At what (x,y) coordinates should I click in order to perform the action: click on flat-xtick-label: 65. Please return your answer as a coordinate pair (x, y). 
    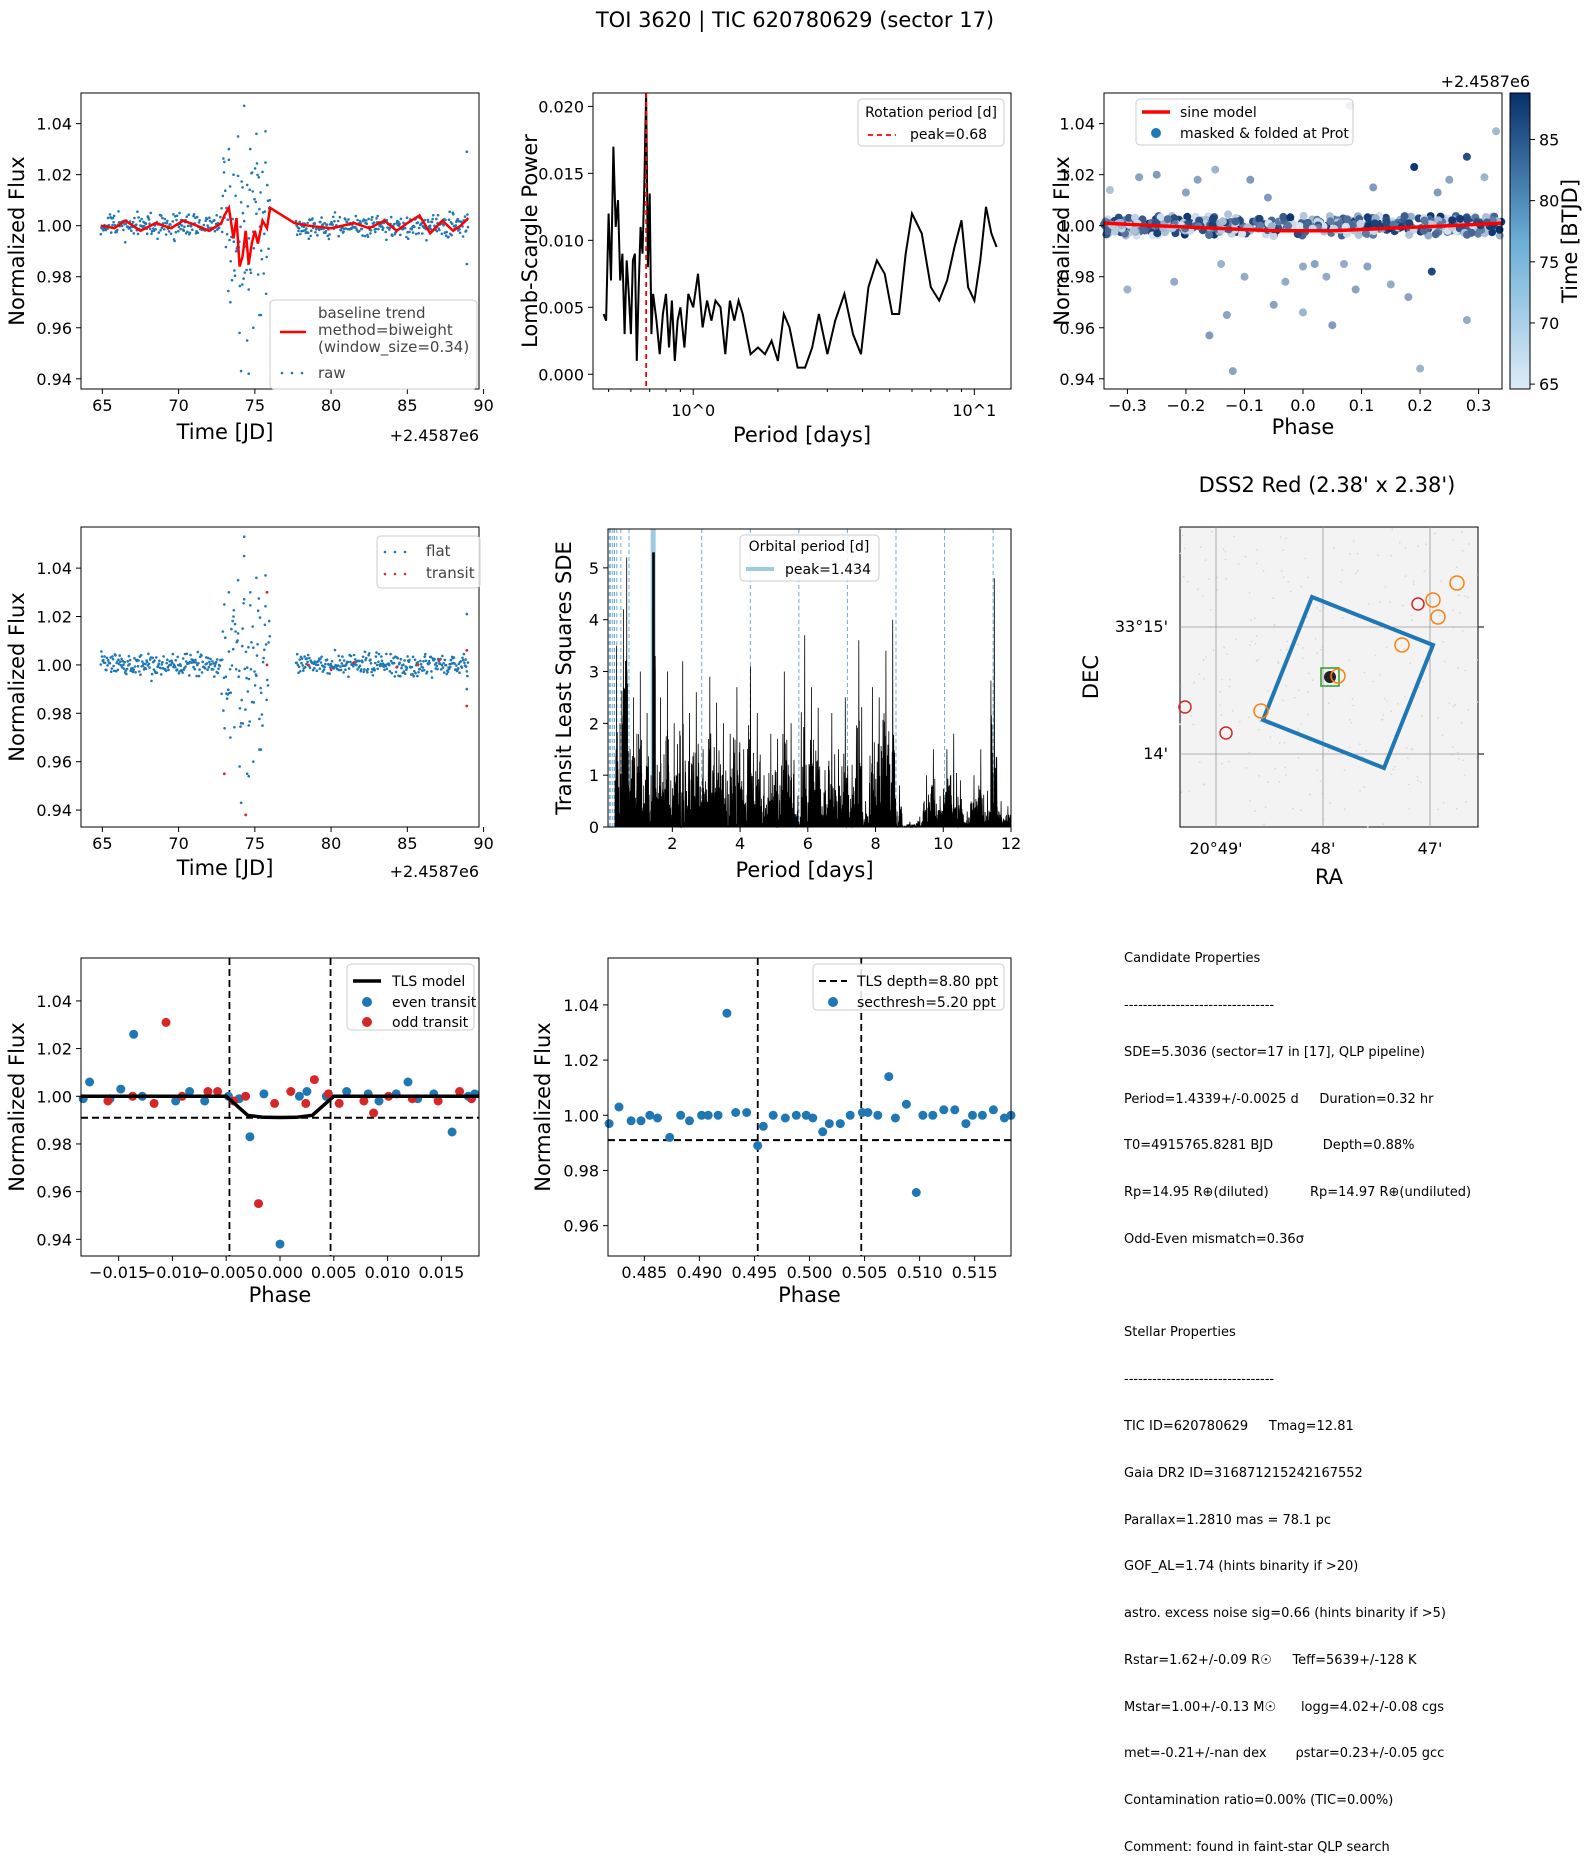
    Looking at the image, I should click on (102, 843).